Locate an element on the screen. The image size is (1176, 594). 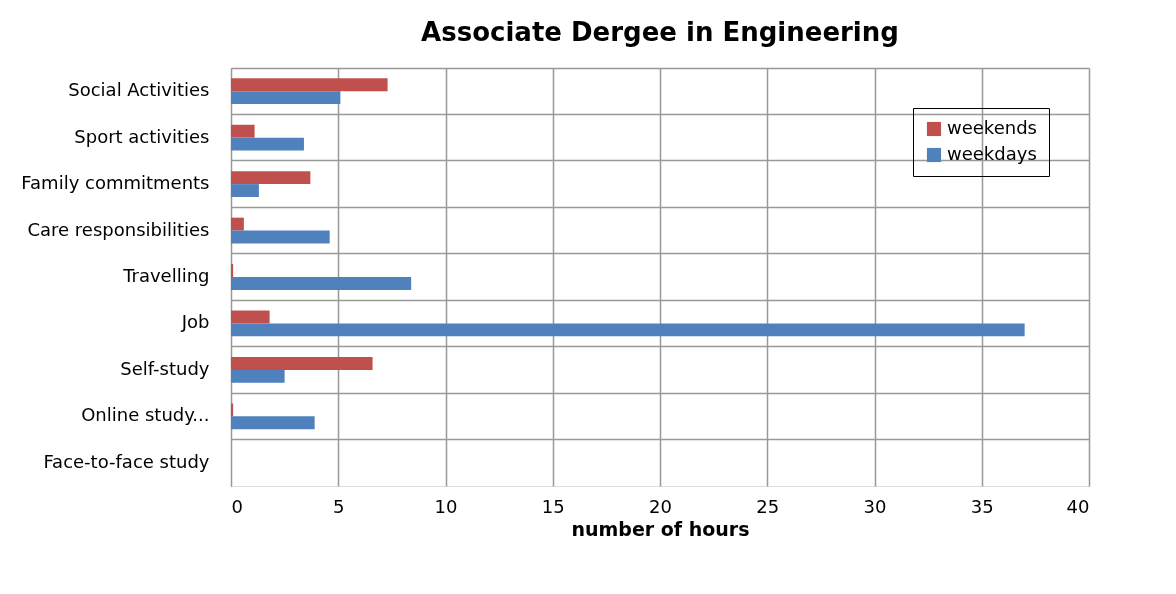
y-tick-label: Job is located at coordinates (195, 322).